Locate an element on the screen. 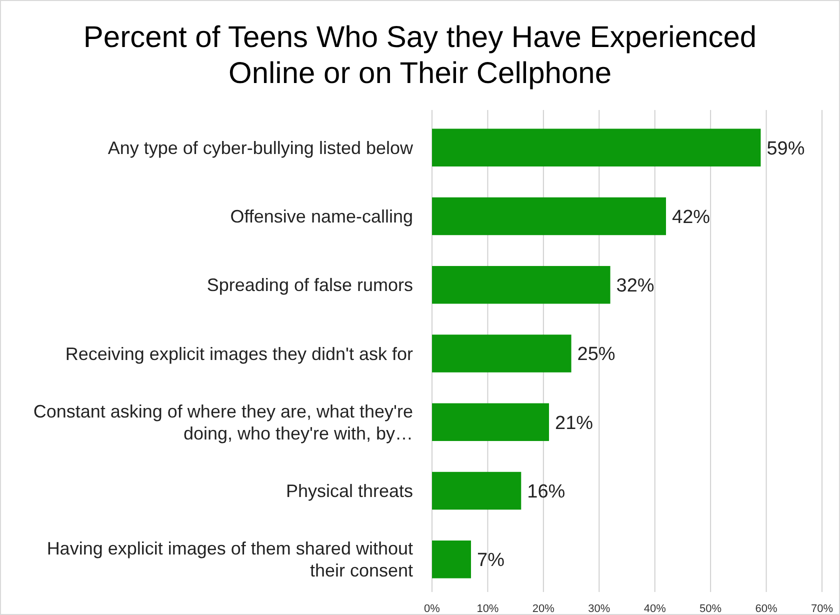 This screenshot has height=615, width=840. x-tick-label: 50% is located at coordinates (711, 608).